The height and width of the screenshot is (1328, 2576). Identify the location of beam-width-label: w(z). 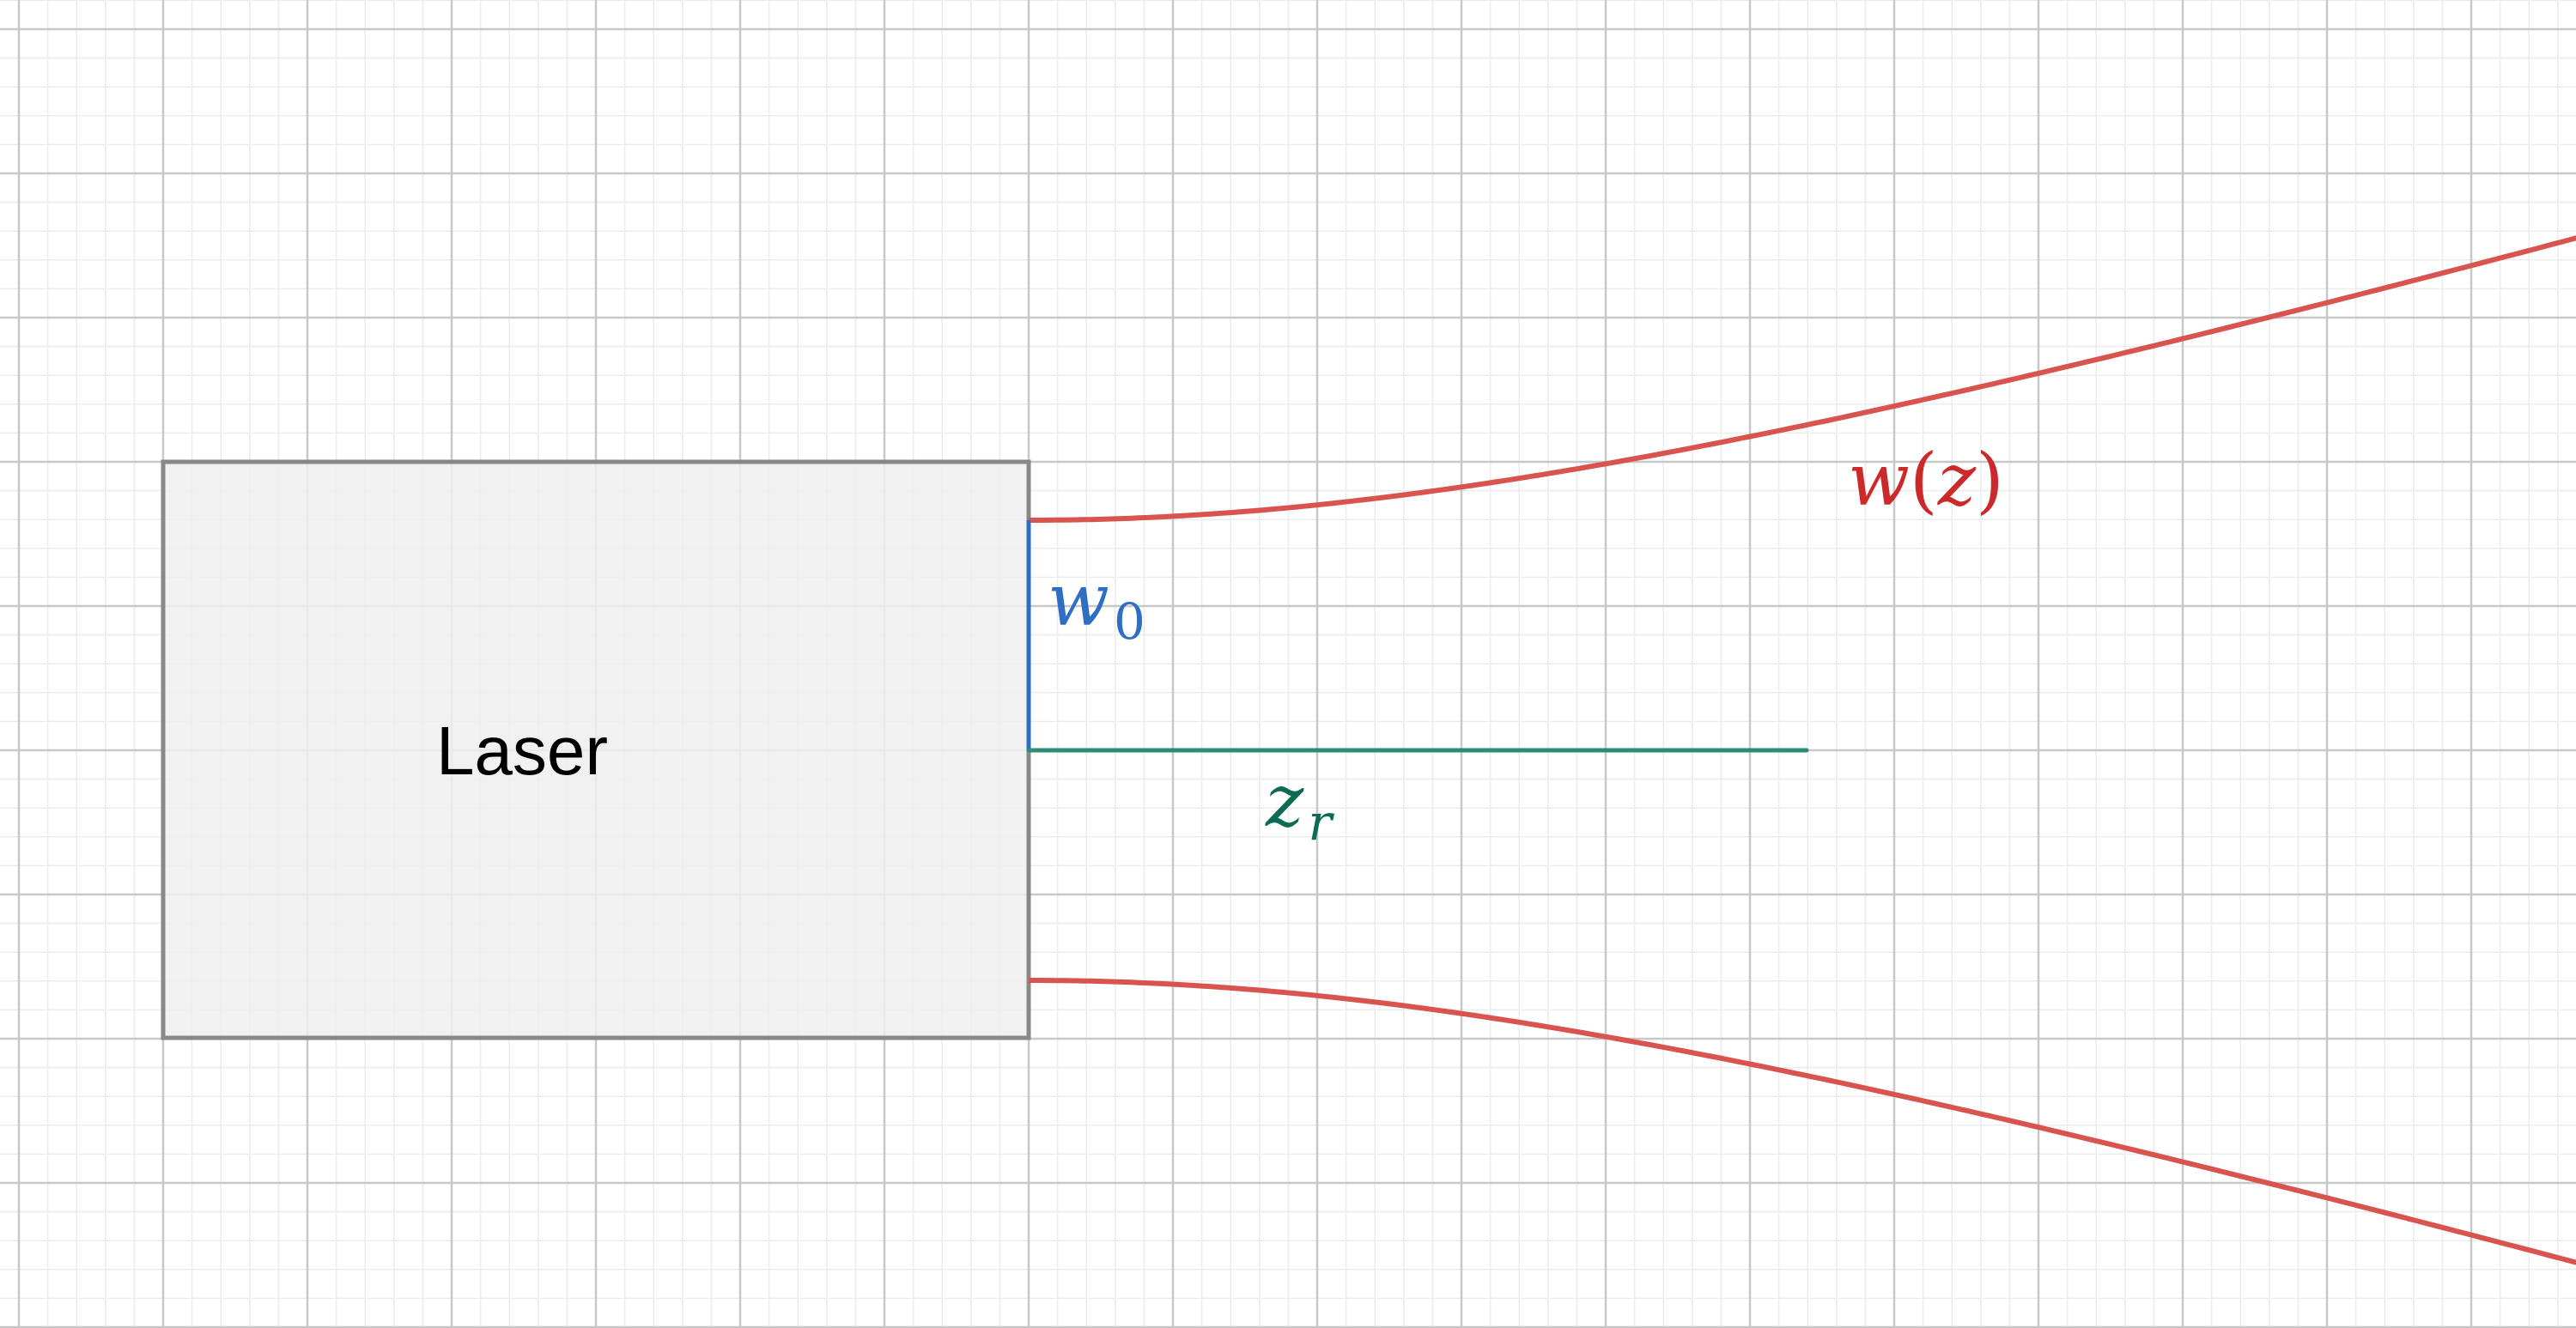
(1926, 480).